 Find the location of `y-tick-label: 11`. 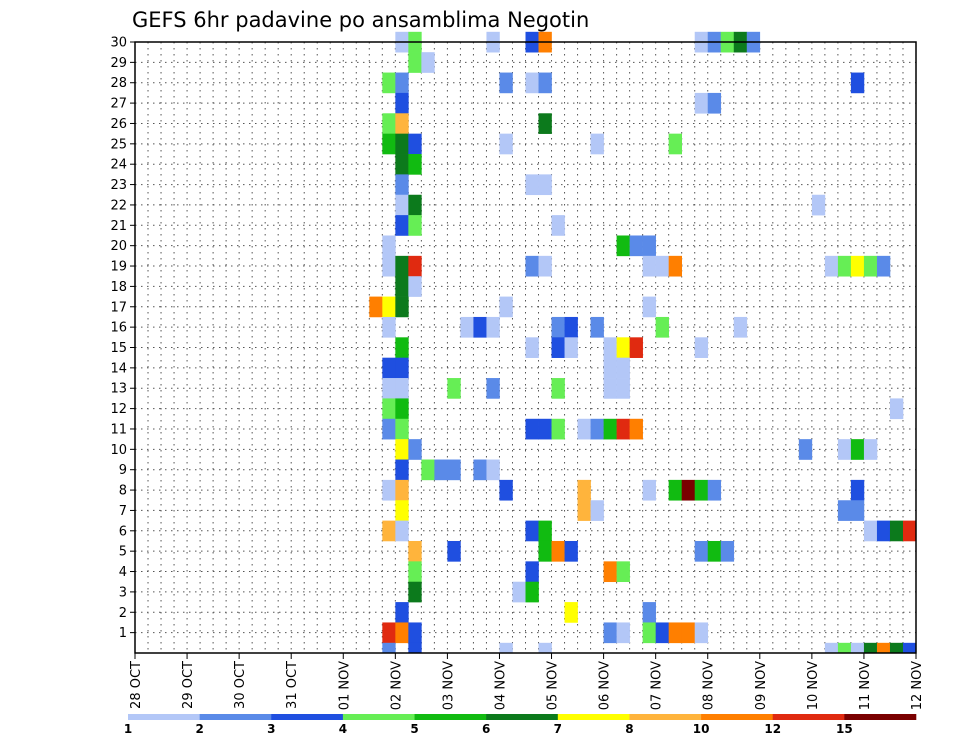

y-tick-label: 11 is located at coordinates (118, 429).